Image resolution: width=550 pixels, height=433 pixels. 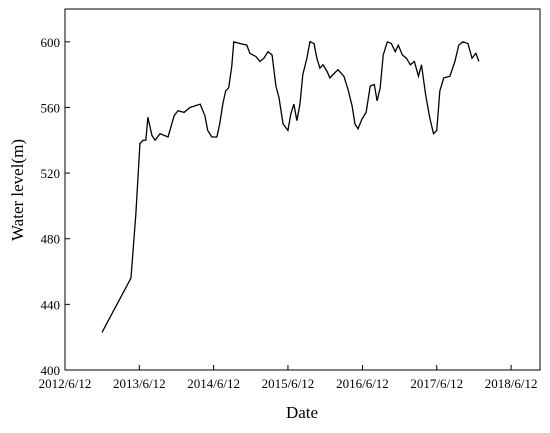 I want to click on x-axis-title: Date, so click(x=302, y=412).